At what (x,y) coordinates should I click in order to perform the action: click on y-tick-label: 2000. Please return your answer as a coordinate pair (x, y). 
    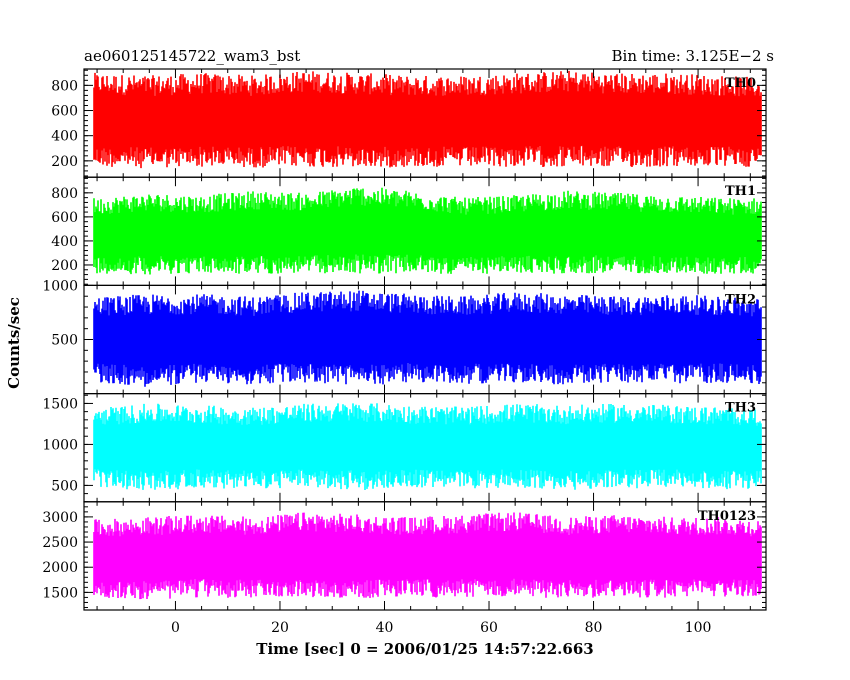
    Looking at the image, I should click on (60, 568).